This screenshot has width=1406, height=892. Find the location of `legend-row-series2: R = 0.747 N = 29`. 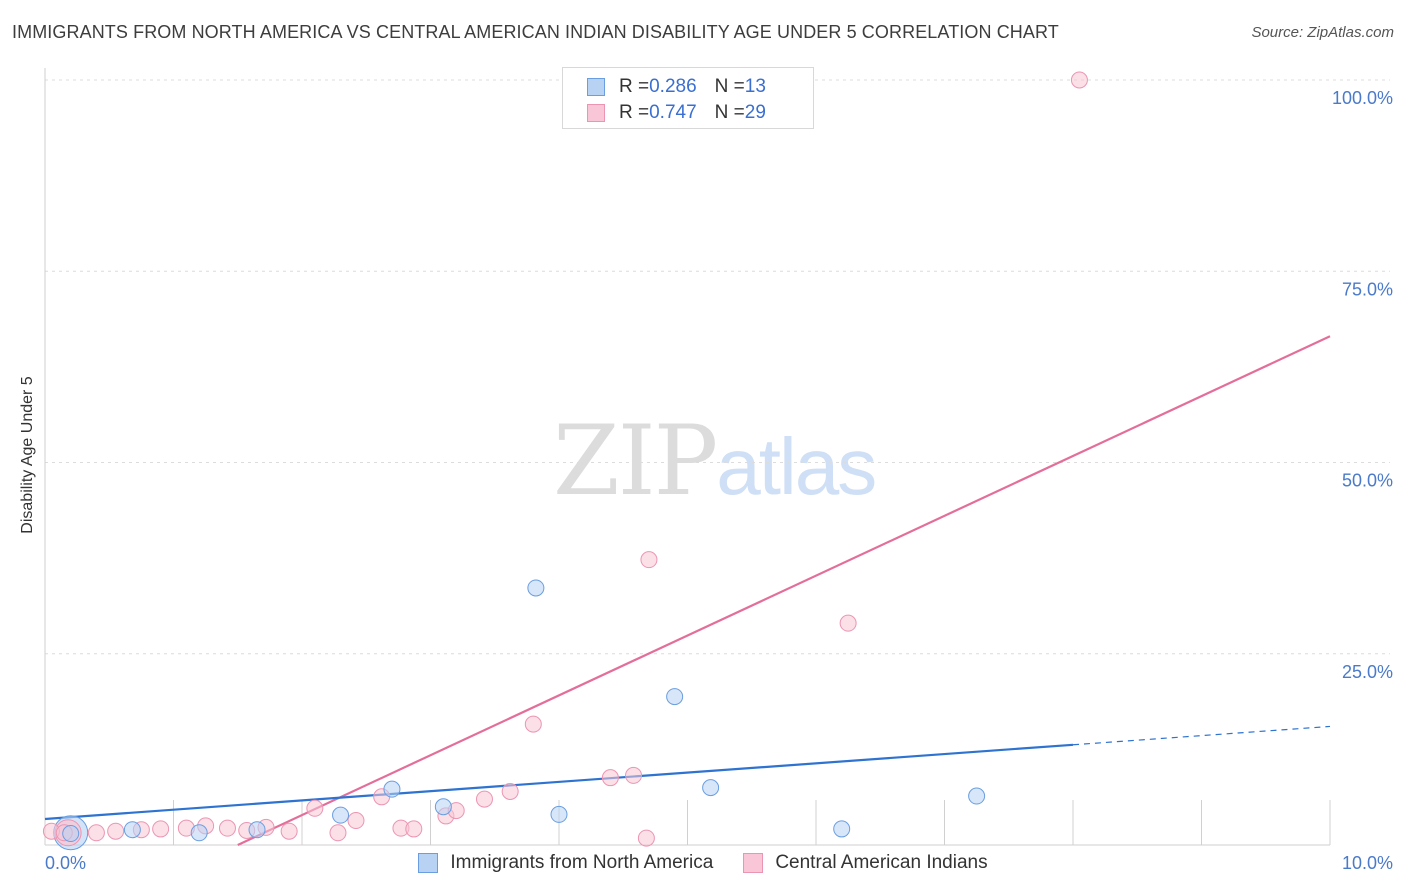

legend-row-series2: R = 0.747 N = 29 is located at coordinates (676, 113).